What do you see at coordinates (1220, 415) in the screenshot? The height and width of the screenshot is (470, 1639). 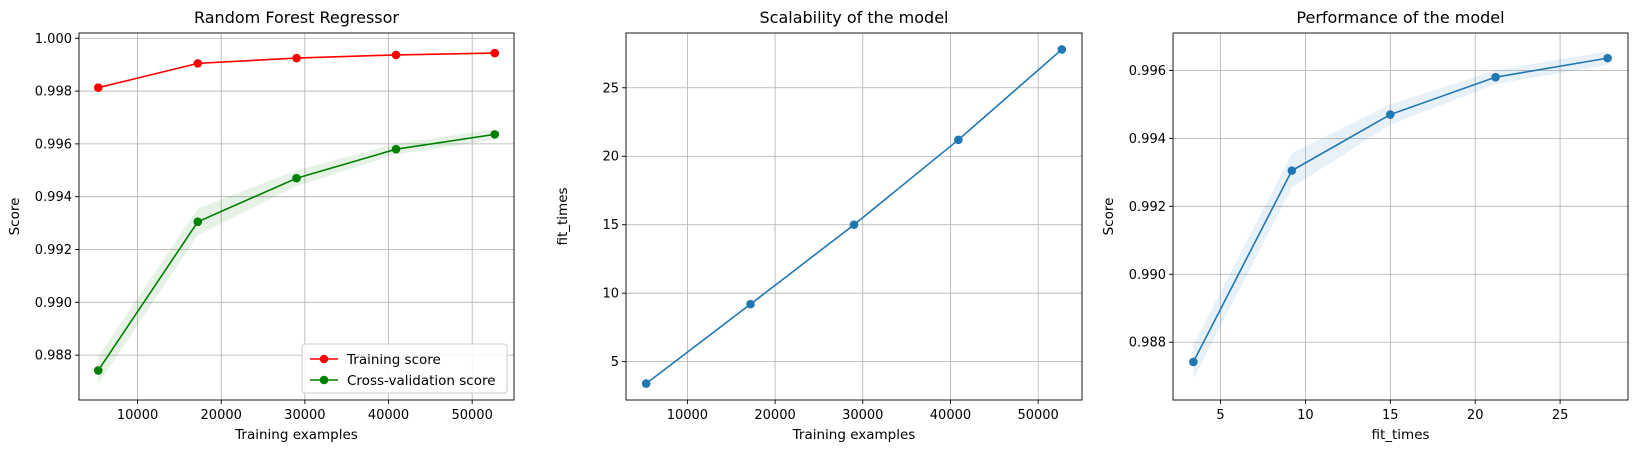 I see `x-tick-label: 5` at bounding box center [1220, 415].